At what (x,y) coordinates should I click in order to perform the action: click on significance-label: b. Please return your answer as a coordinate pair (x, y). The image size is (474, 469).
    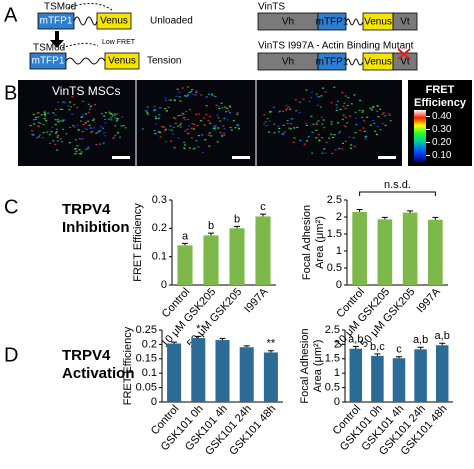
    Looking at the image, I should click on (211, 226).